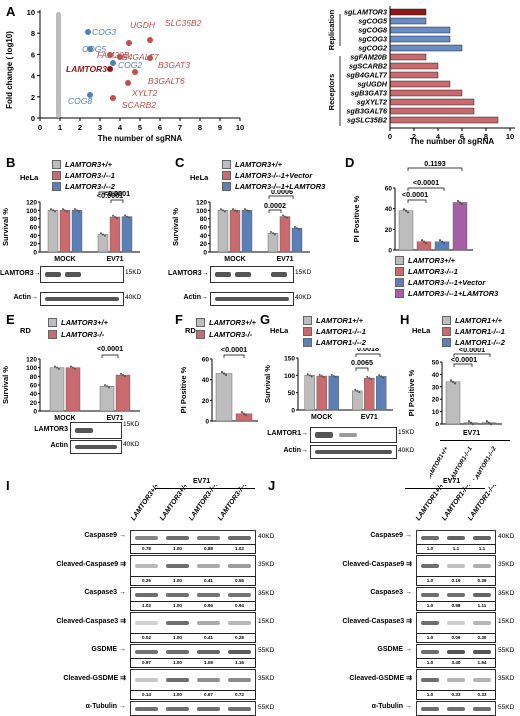 Image resolution: width=520 pixels, height=716 pixels. What do you see at coordinates (436, 400) in the screenshot?
I see `y-tick-label: 20` at bounding box center [436, 400].